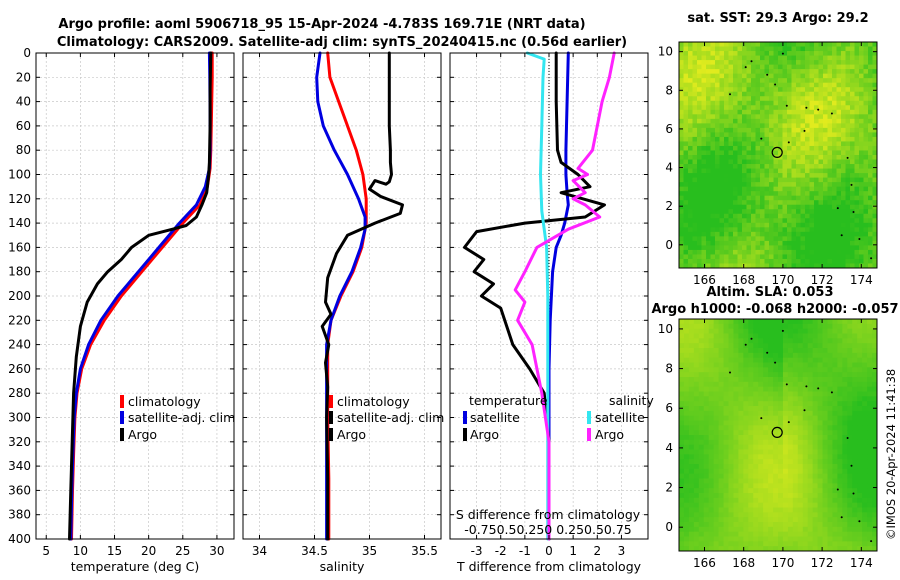 The height and width of the screenshot is (580, 900). I want to click on x-tick-label: 3, so click(622, 551).